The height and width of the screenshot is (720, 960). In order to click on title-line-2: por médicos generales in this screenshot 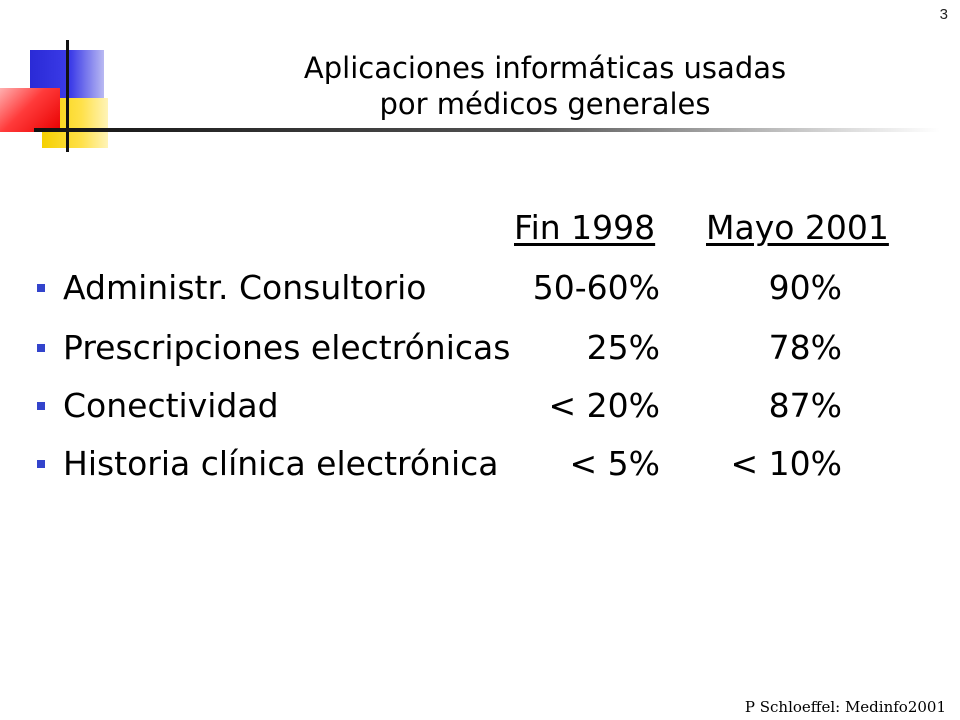, I will do `click(545, 104)`.